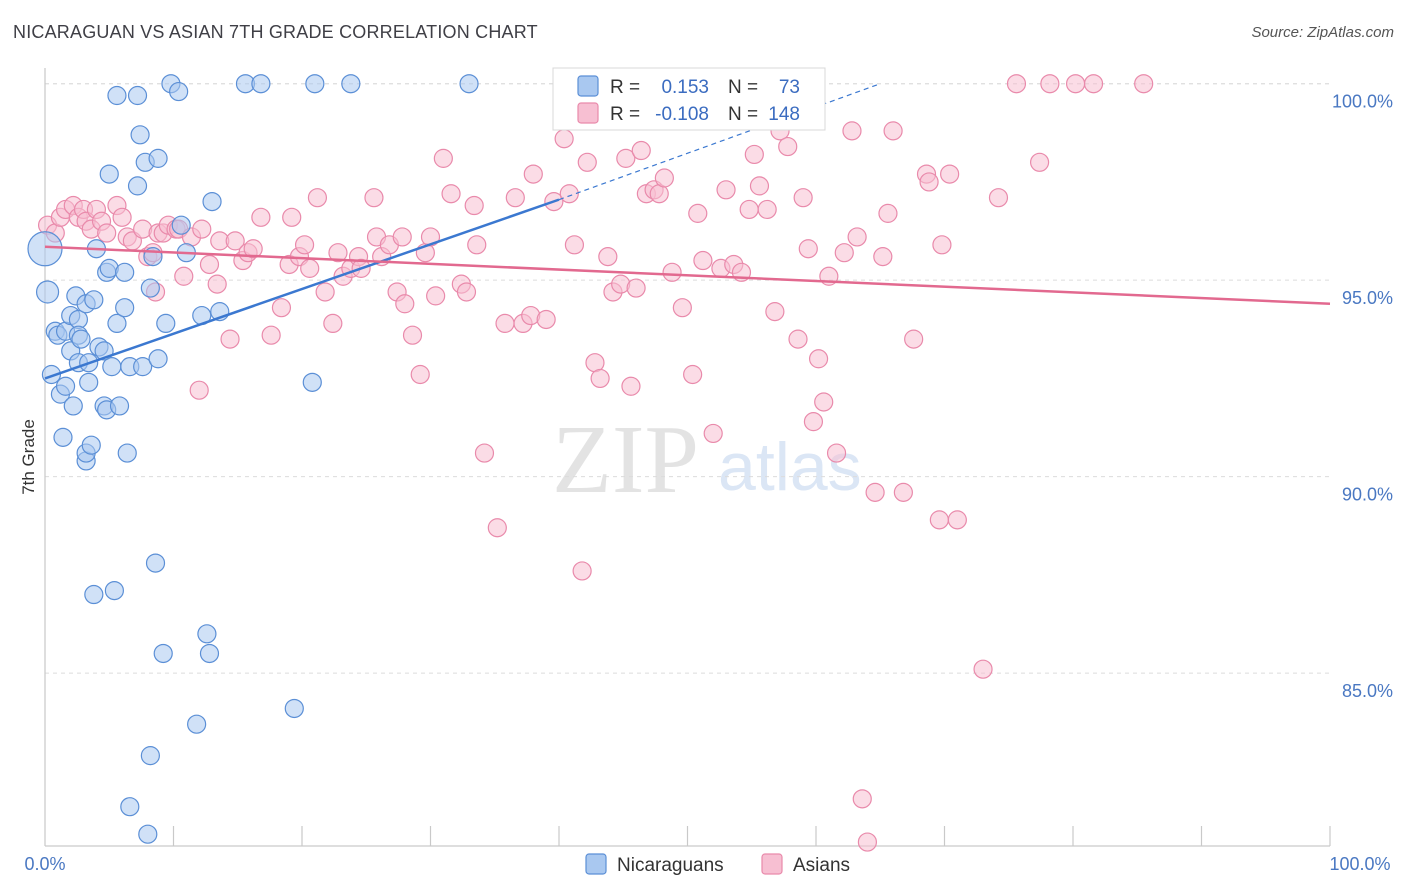  I want to click on legend-r-value-1: 0.153, so click(685, 87).